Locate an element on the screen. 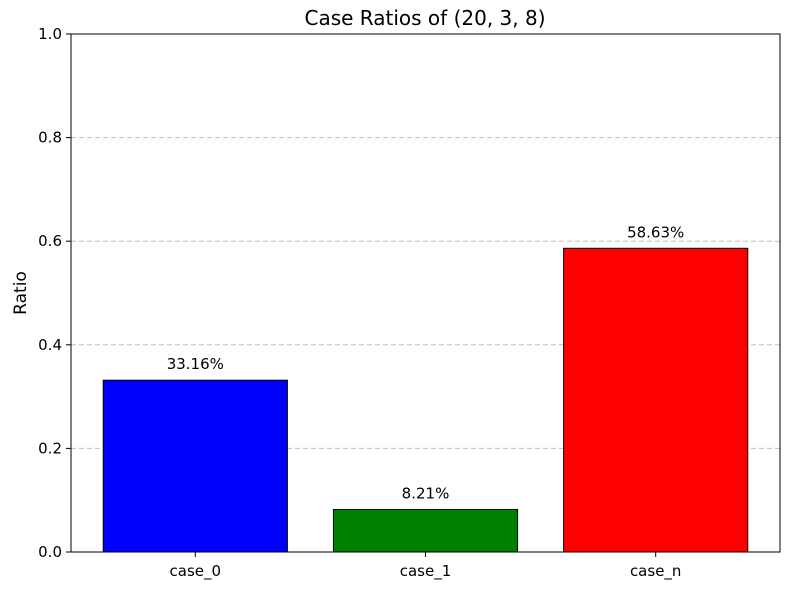 The image size is (790, 595). y-axis-ticks: 0.0 0.2 0.4 0.6 0.8 1.0 is located at coordinates (54, 293).